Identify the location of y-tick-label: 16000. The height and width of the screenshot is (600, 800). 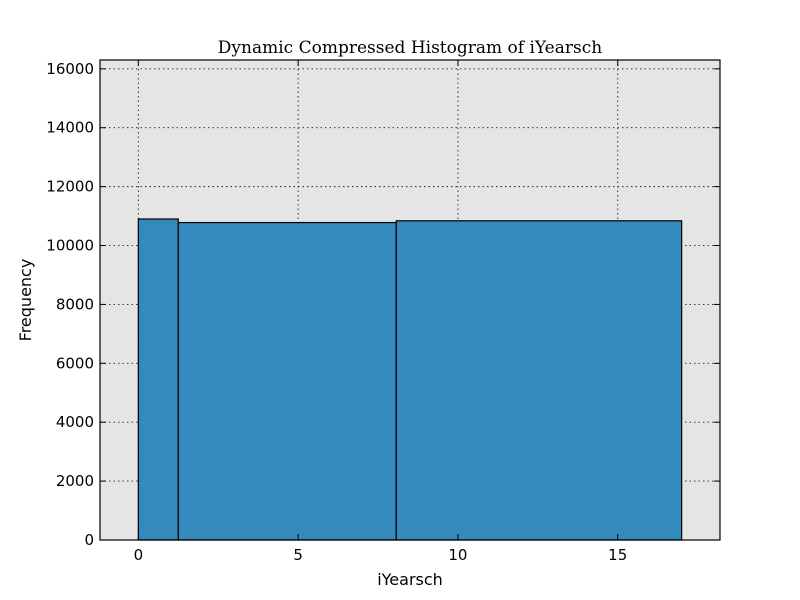
(70, 69).